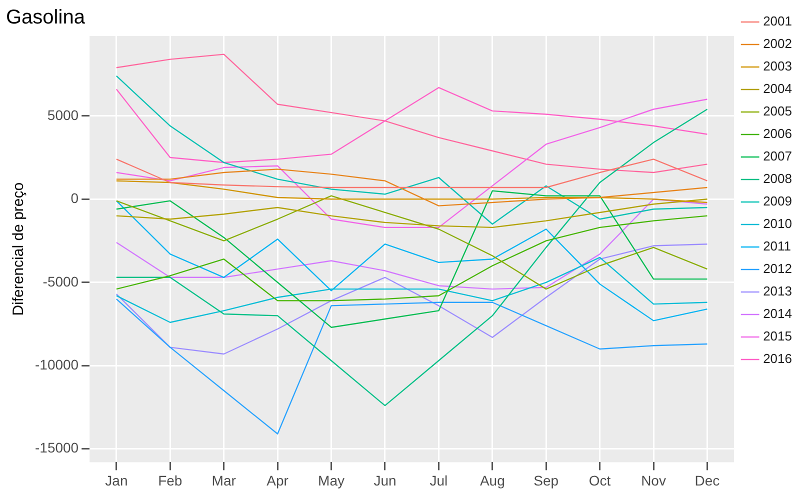  Describe the element at coordinates (777, 314) in the screenshot. I see `legend-label: 2014` at that location.